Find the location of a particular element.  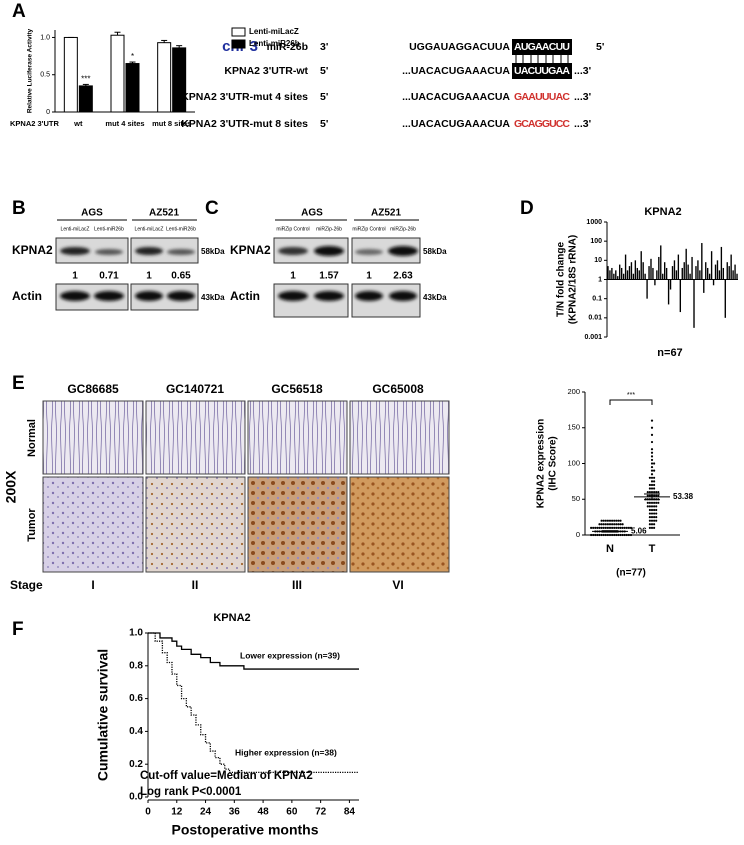

y-tick-label: 150 is located at coordinates (573, 427).